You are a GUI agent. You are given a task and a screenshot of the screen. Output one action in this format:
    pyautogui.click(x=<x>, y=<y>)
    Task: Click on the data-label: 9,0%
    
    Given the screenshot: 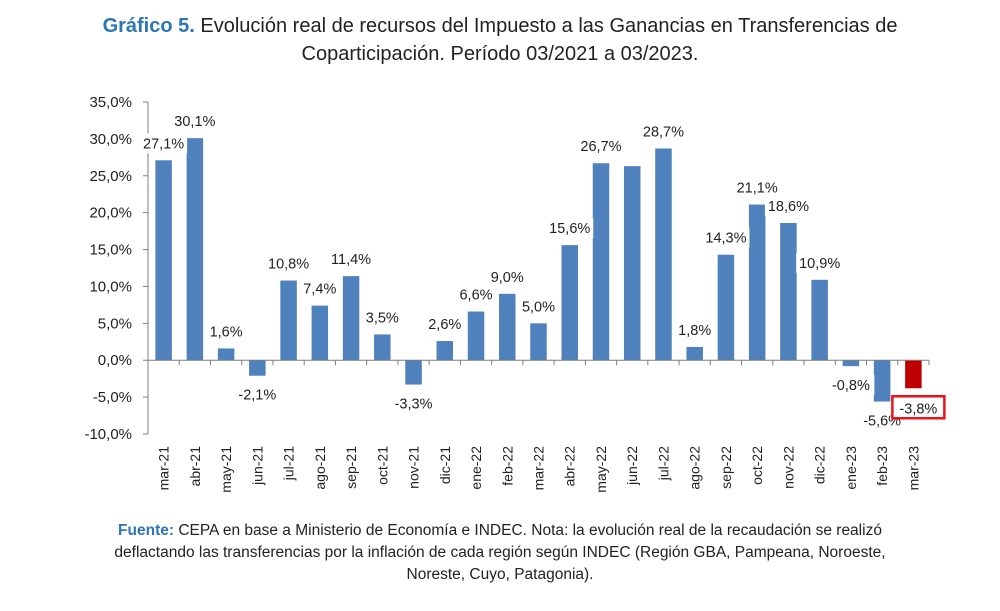 What is the action you would take?
    pyautogui.click(x=507, y=278)
    